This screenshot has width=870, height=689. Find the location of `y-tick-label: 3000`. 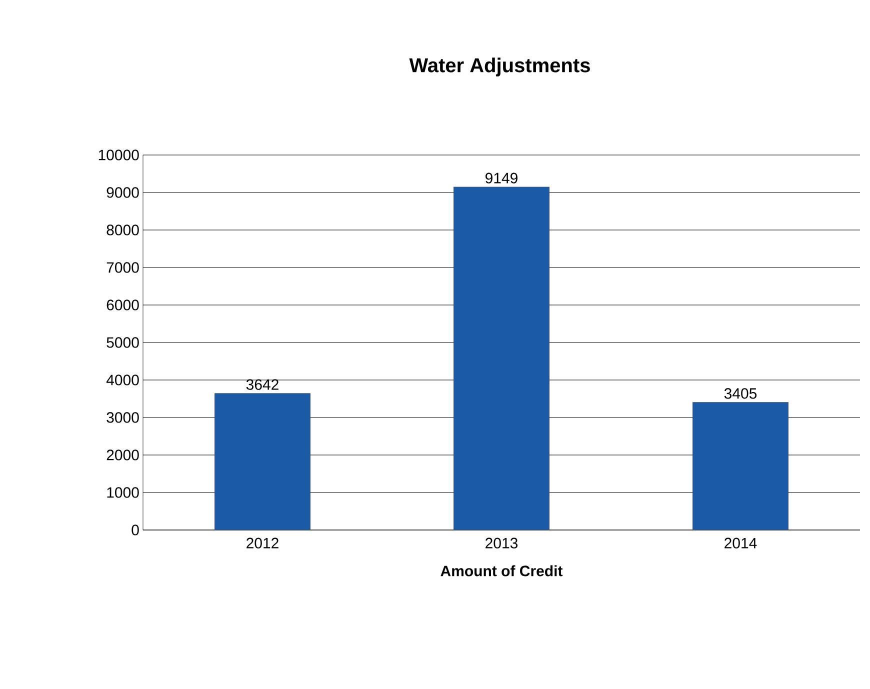

y-tick-label: 3000 is located at coordinates (122, 417).